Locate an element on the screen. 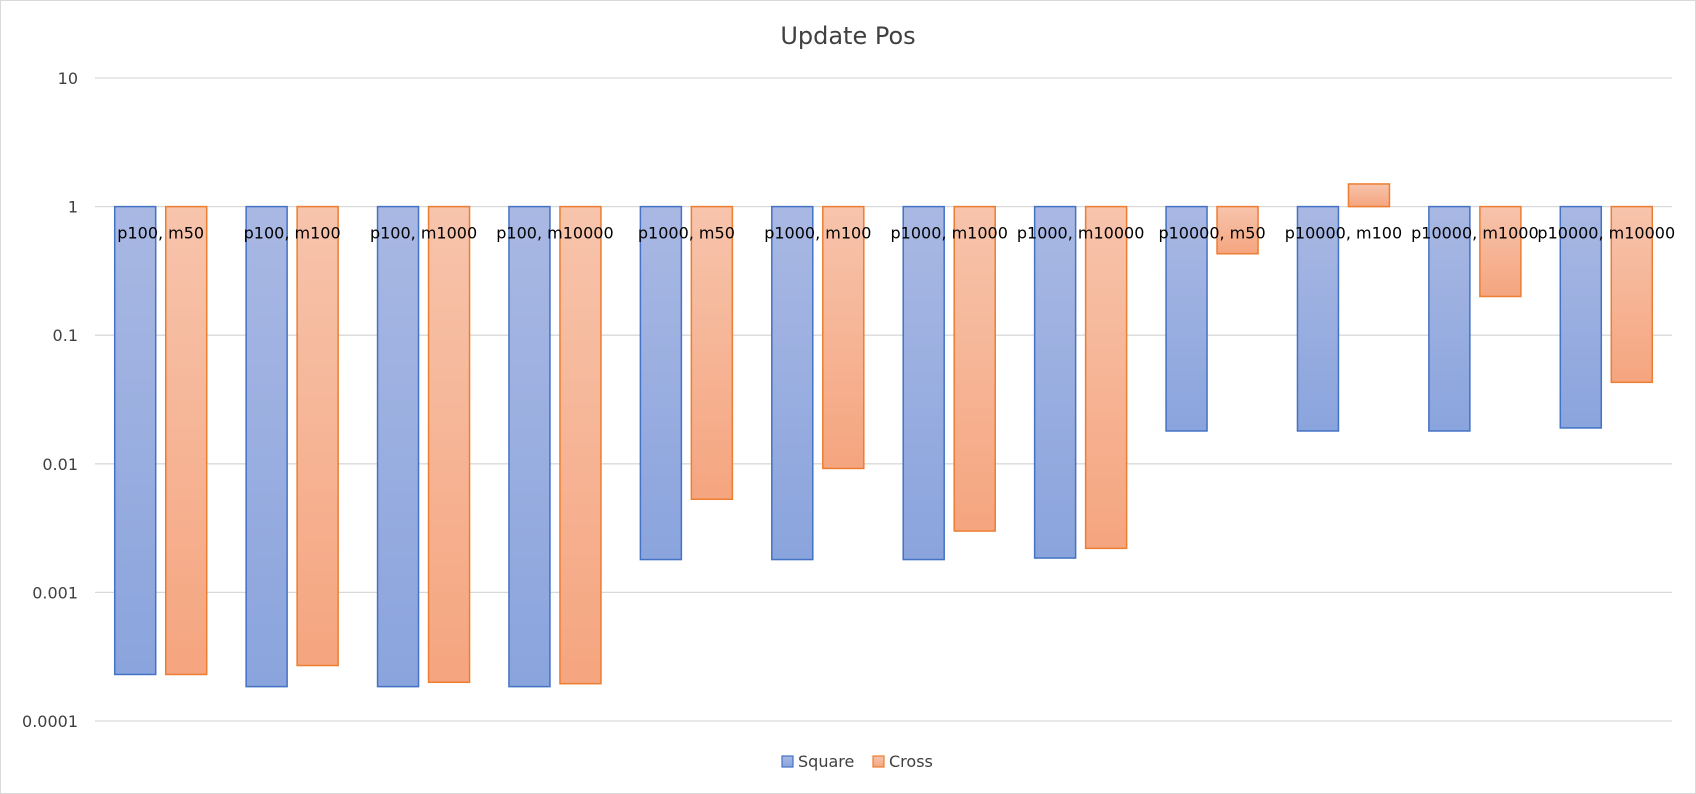  category-label: p10000, m1000 is located at coordinates (1475, 233).